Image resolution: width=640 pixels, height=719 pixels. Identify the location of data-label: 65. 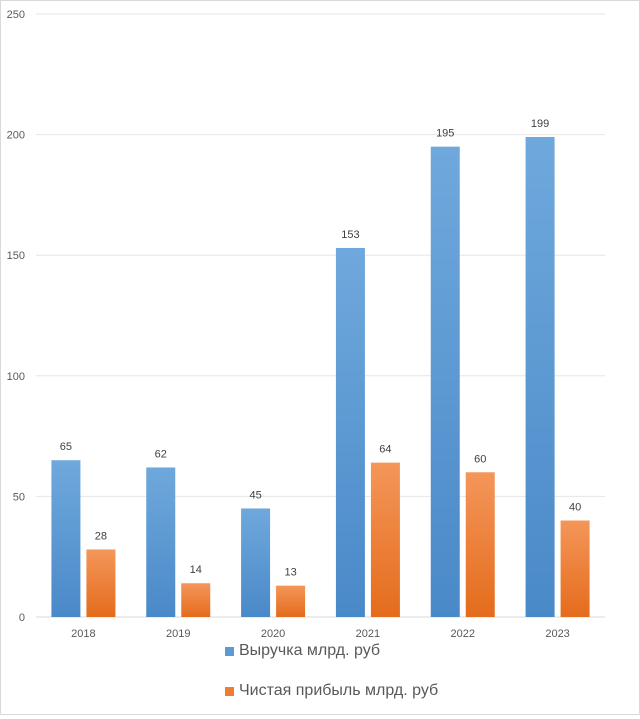
(66, 447).